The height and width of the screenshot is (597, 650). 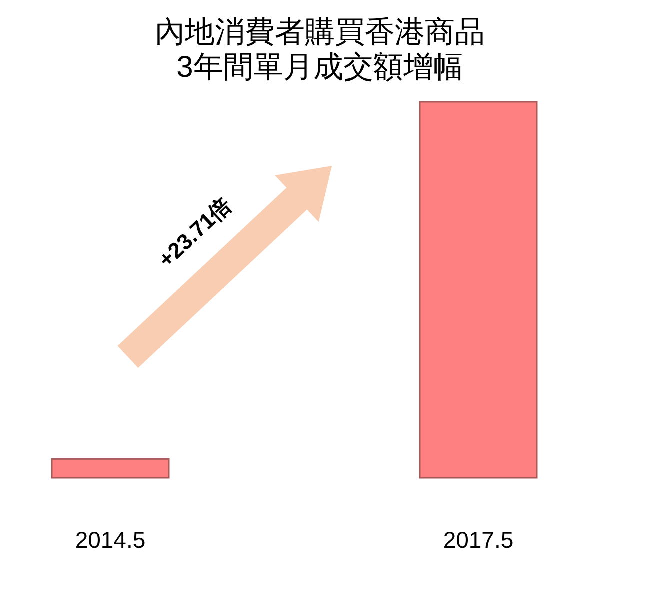 I want to click on chart-title: 內地消費者購買香港商品 3年間單月成交額增幅, so click(x=320, y=50).